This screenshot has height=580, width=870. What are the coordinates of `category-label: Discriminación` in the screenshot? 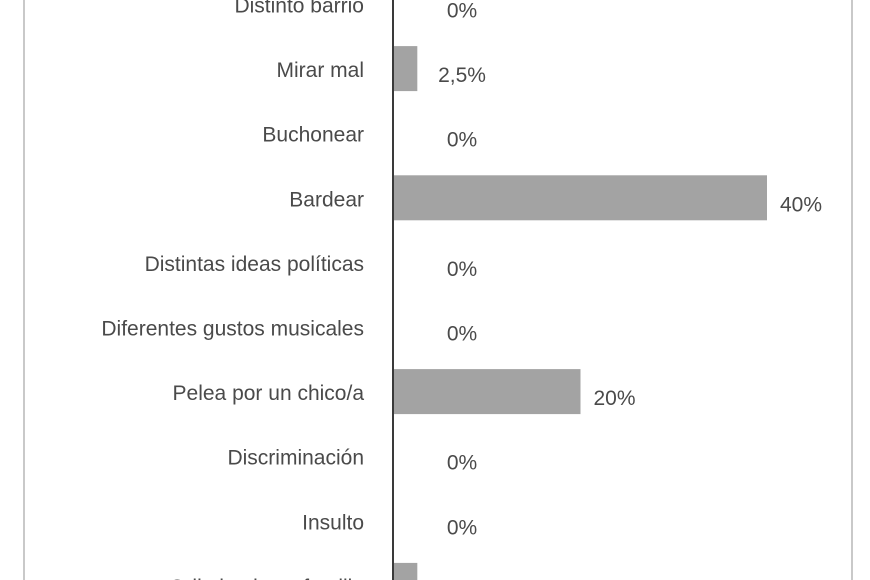 It's located at (295, 458).